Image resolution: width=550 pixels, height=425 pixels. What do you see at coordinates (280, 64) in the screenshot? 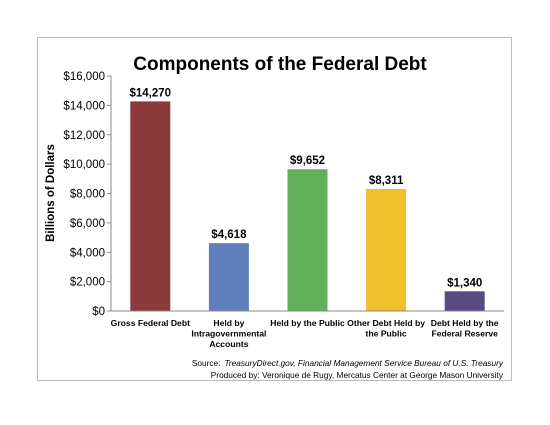
I see `chart-title: Components of the Federal Debt` at bounding box center [280, 64].